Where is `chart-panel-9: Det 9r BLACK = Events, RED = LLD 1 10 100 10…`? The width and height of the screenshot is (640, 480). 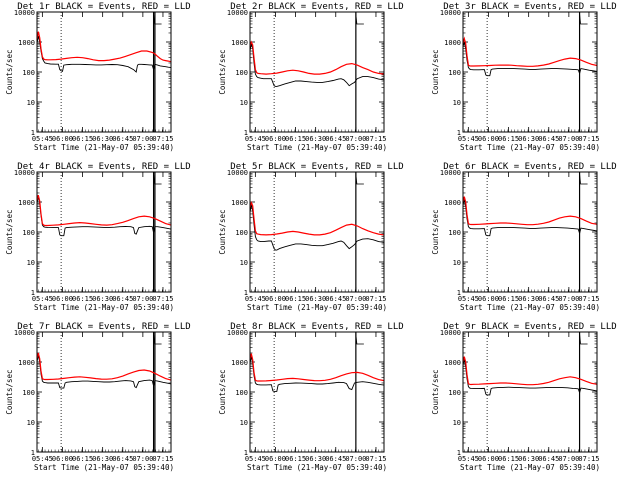 chart-panel-9: Det 9r BLACK = Events, RED = LLD 1 10 100 10… is located at coordinates (524, 397).